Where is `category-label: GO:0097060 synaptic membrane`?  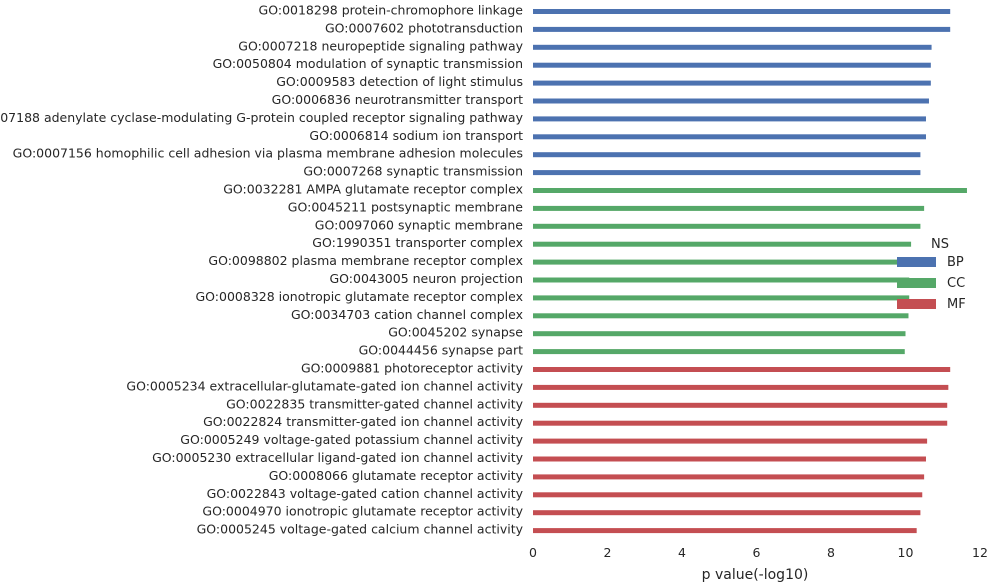
category-label: GO:0097060 synaptic membrane is located at coordinates (419, 224).